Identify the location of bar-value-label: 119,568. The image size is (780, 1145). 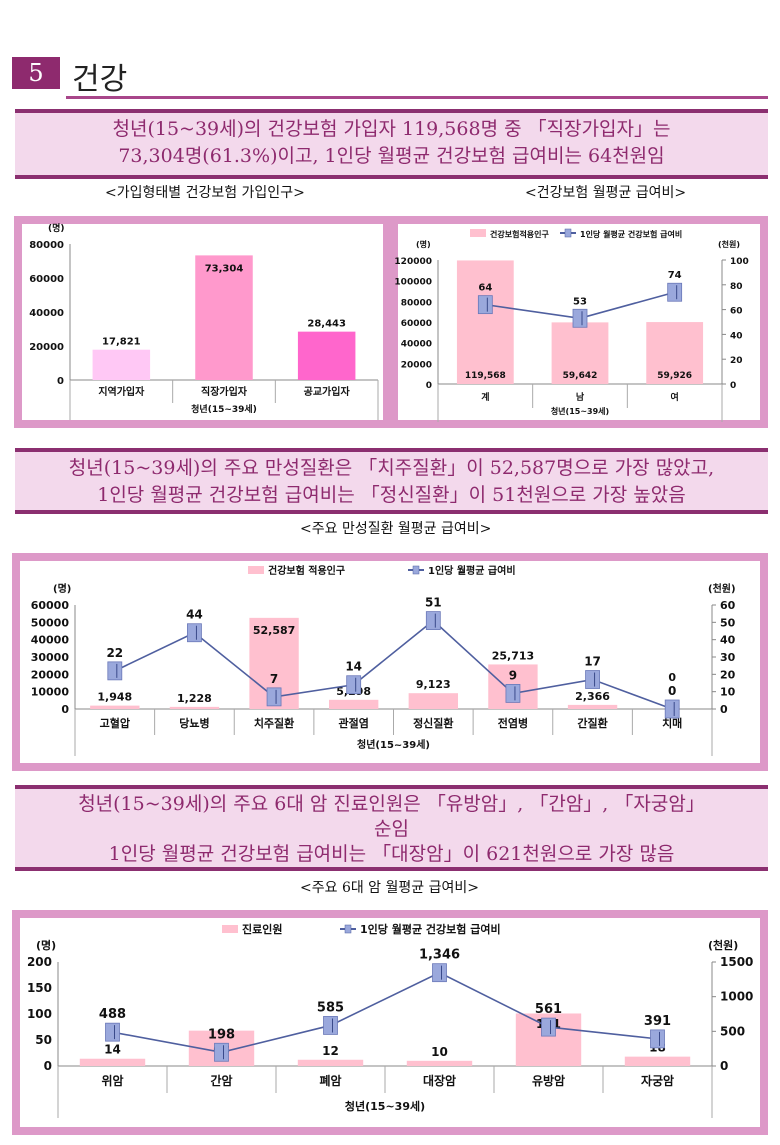
(485, 376).